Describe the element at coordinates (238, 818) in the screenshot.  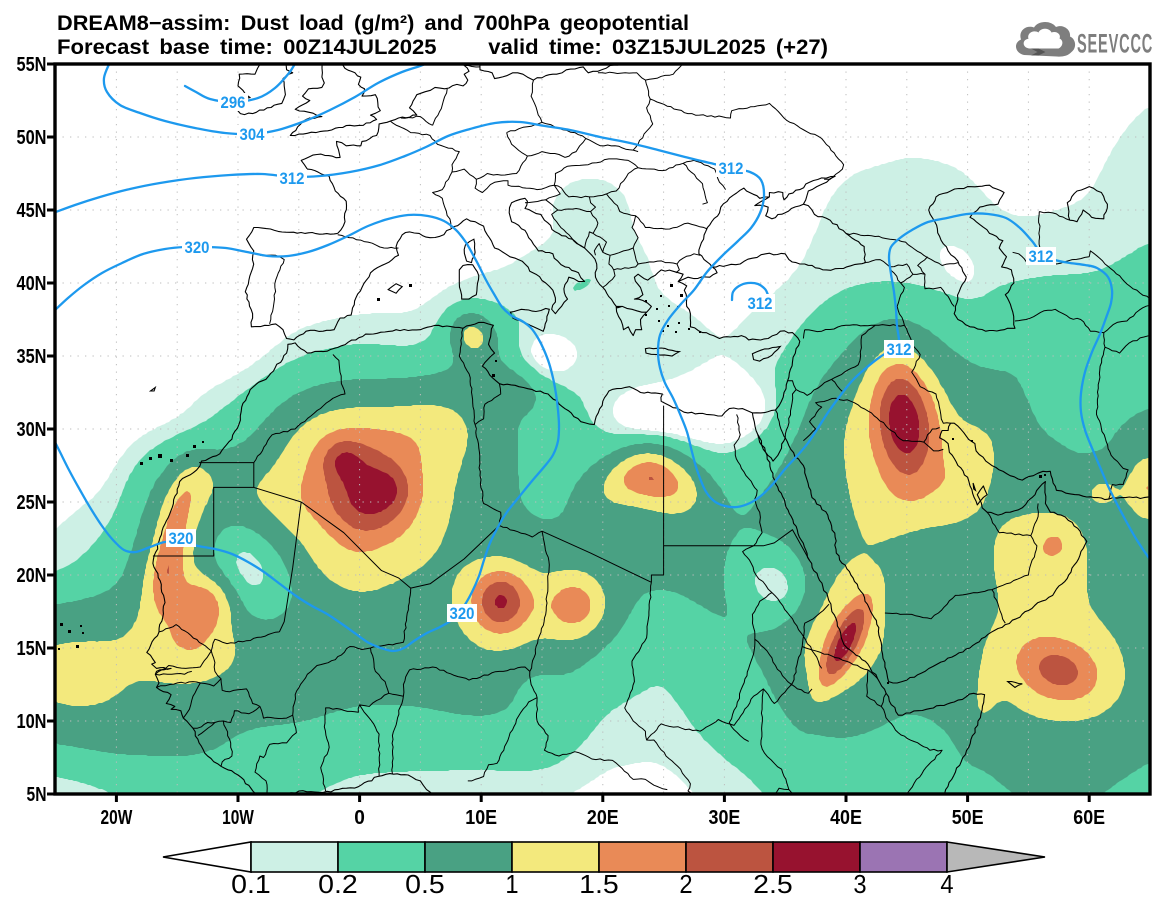
I see `svg-text: 10W` at that location.